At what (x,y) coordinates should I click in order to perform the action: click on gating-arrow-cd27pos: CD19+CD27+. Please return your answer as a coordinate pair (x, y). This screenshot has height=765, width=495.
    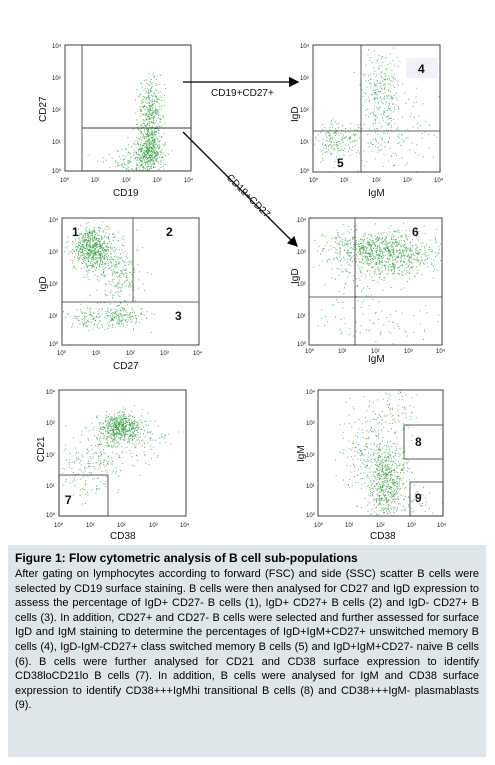
    Looking at the image, I should click on (241, 87).